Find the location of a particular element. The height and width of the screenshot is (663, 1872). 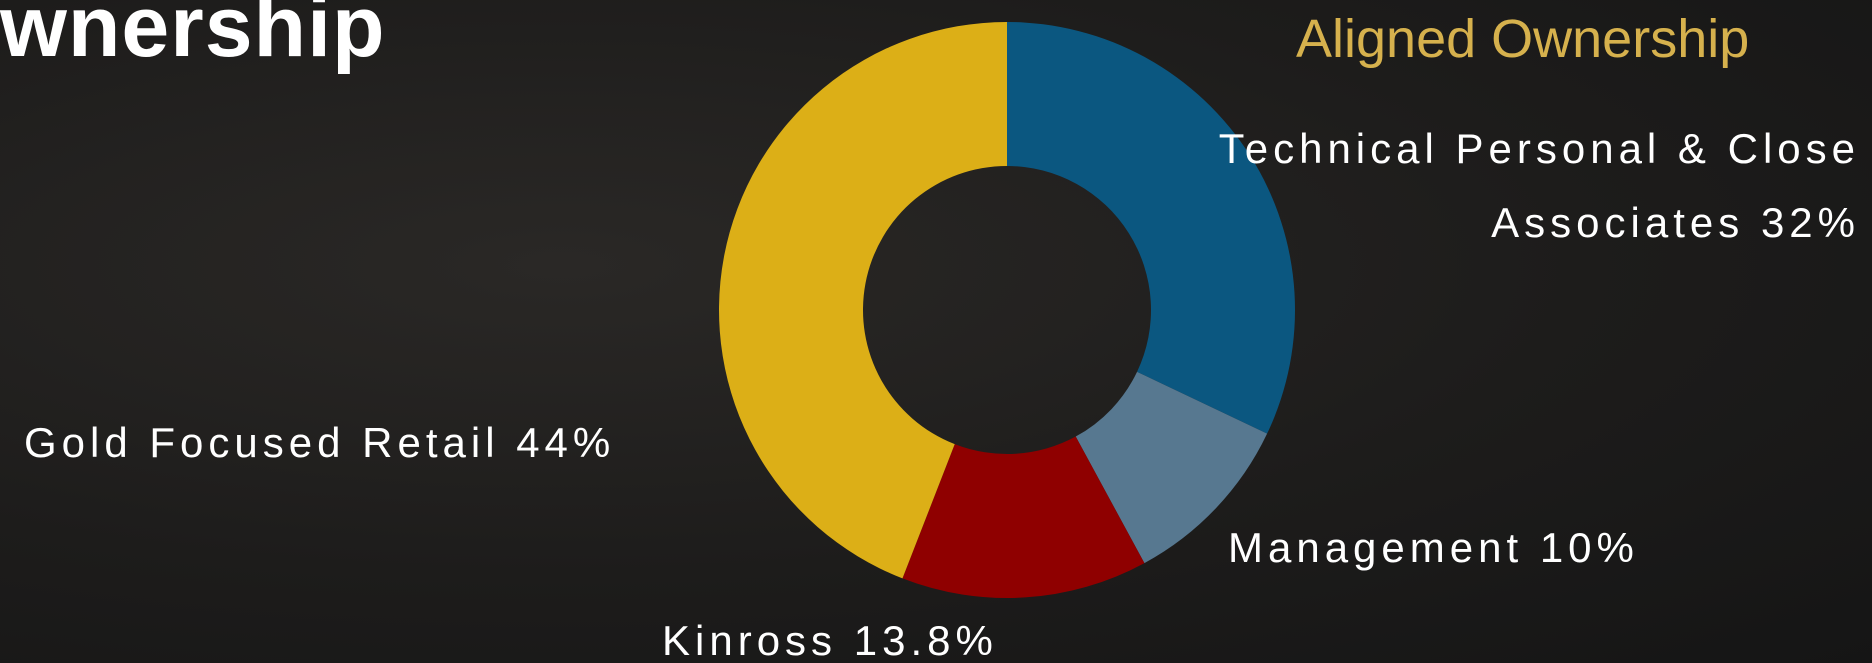

value-label: 13.8% is located at coordinates (925, 640).